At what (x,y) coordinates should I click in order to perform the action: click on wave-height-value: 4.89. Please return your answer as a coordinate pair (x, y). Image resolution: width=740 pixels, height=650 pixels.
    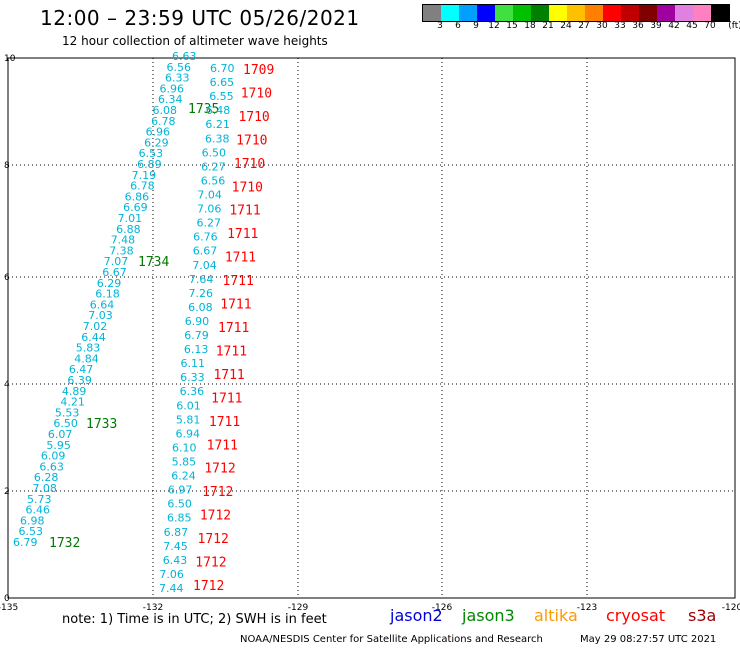
    Looking at the image, I should click on (74, 391).